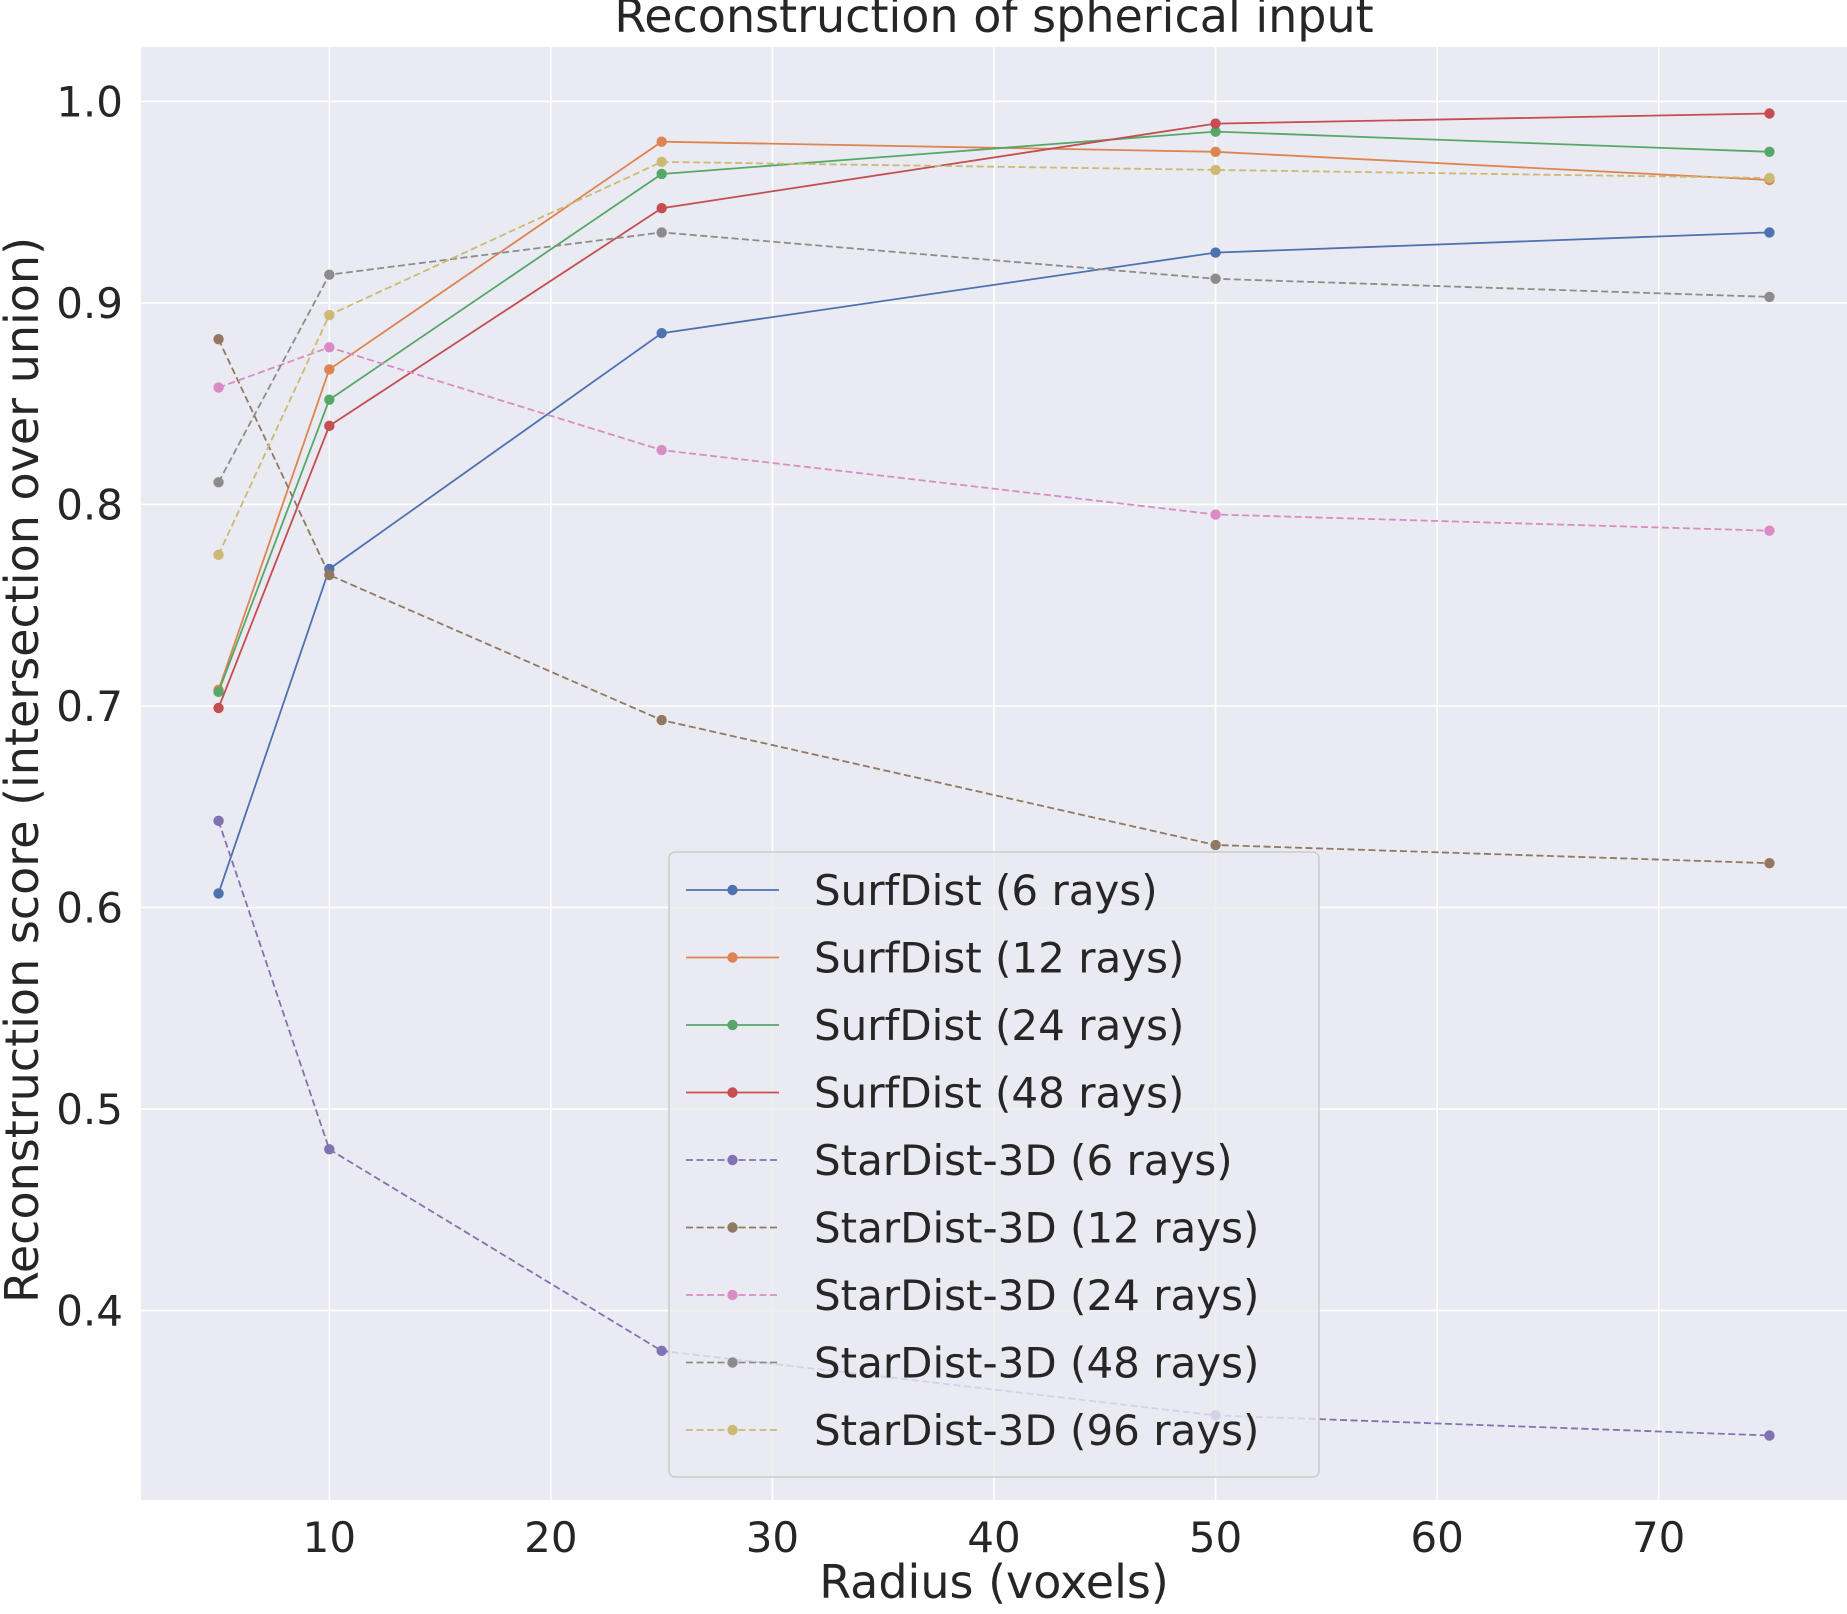 This screenshot has width=1847, height=1614. I want to click on y-tick-label: 1.0, so click(89, 101).